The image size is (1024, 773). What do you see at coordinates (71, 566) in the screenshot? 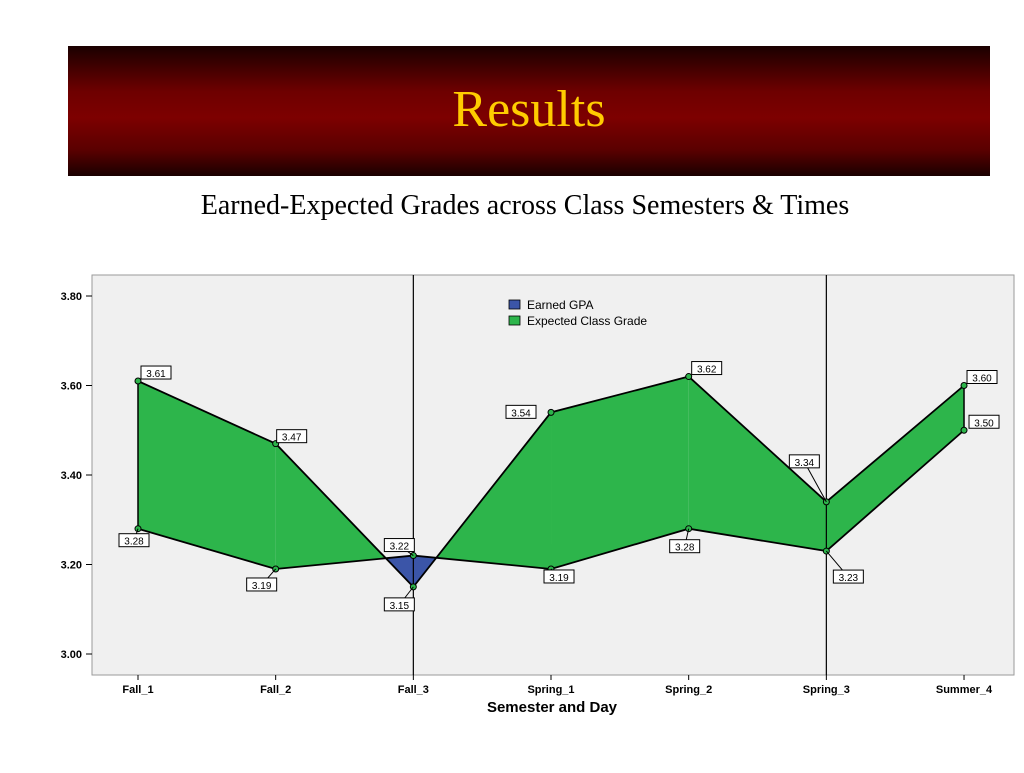
I see `y-tick-label: 3.20` at bounding box center [71, 566].